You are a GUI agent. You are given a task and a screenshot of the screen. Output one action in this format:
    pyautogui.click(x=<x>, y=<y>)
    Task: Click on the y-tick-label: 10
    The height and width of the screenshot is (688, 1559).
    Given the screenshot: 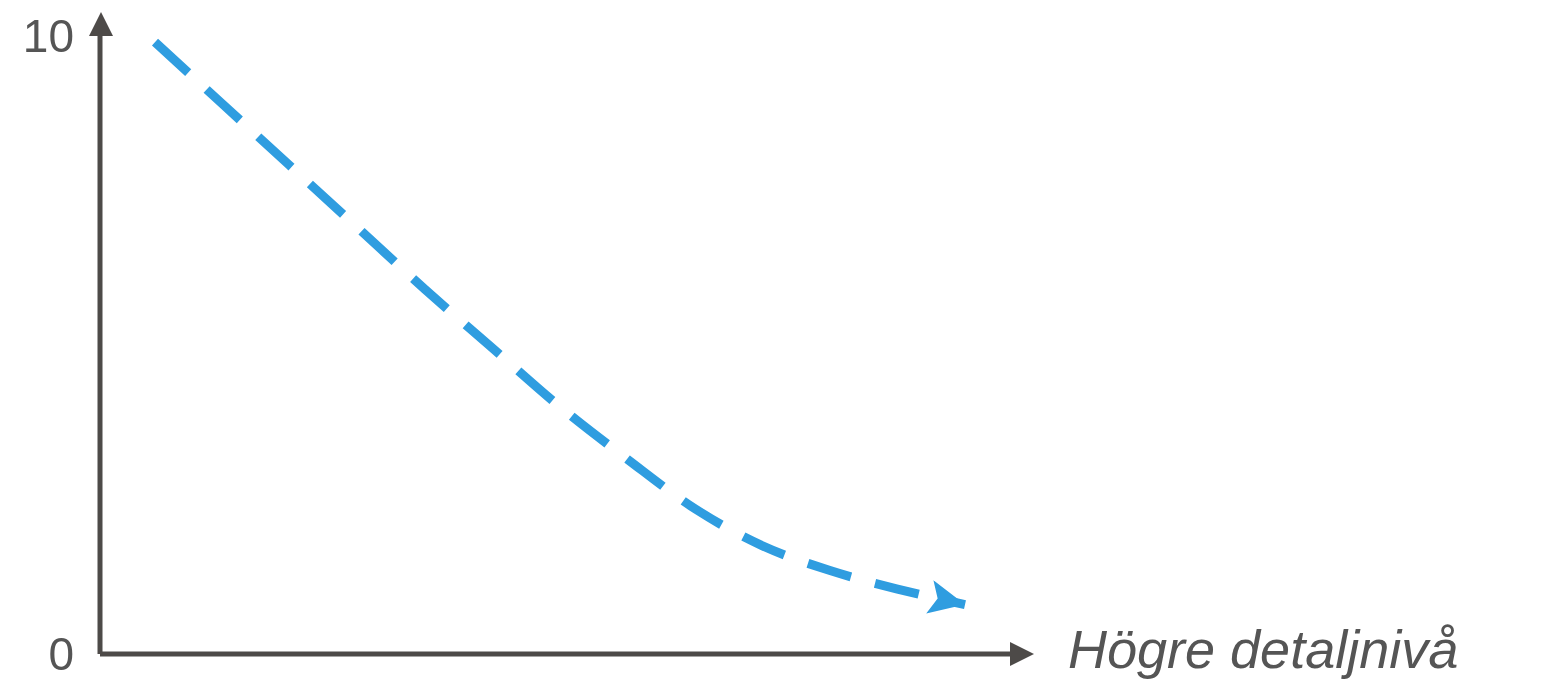 What is the action you would take?
    pyautogui.click(x=48, y=36)
    